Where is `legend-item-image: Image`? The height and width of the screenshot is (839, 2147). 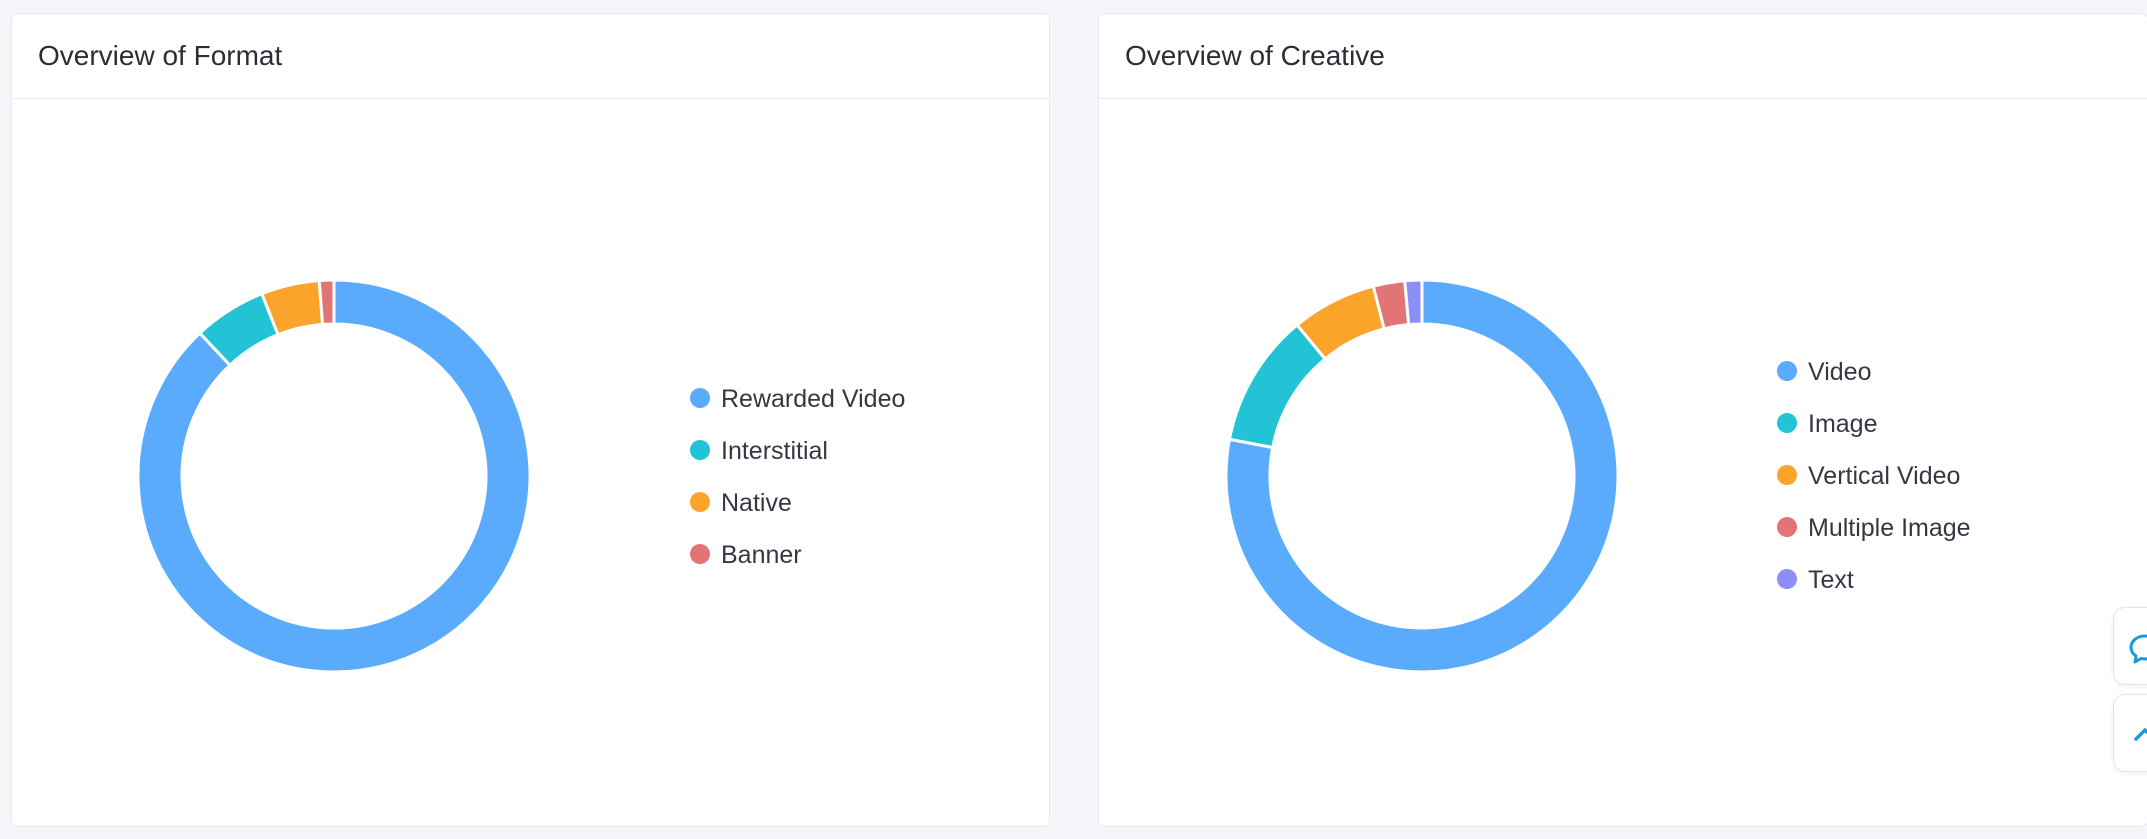
legend-item-image: Image is located at coordinates (1827, 424).